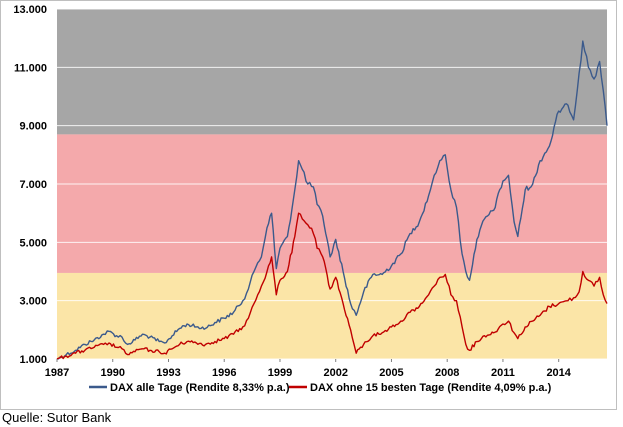 This screenshot has height=427, width=623. What do you see at coordinates (200, 388) in the screenshot?
I see `legend-label-0: DAX alle Tage (Rendite 8,33% p.a.)` at bounding box center [200, 388].